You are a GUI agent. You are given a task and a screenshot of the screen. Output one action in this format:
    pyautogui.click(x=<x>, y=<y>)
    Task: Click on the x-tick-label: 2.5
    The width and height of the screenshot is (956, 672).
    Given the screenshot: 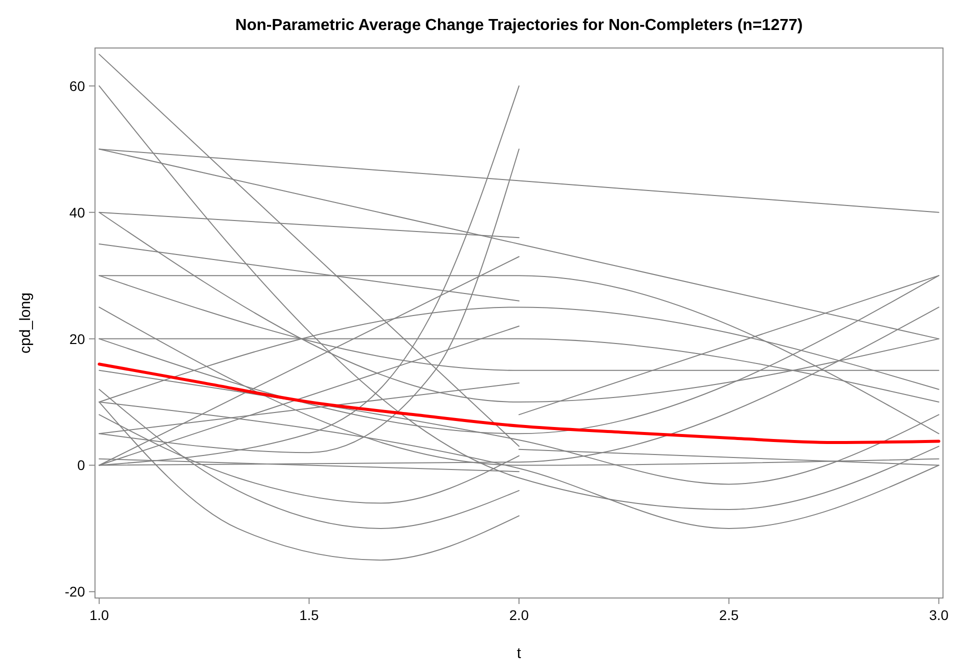 What is the action you would take?
    pyautogui.click(x=729, y=615)
    